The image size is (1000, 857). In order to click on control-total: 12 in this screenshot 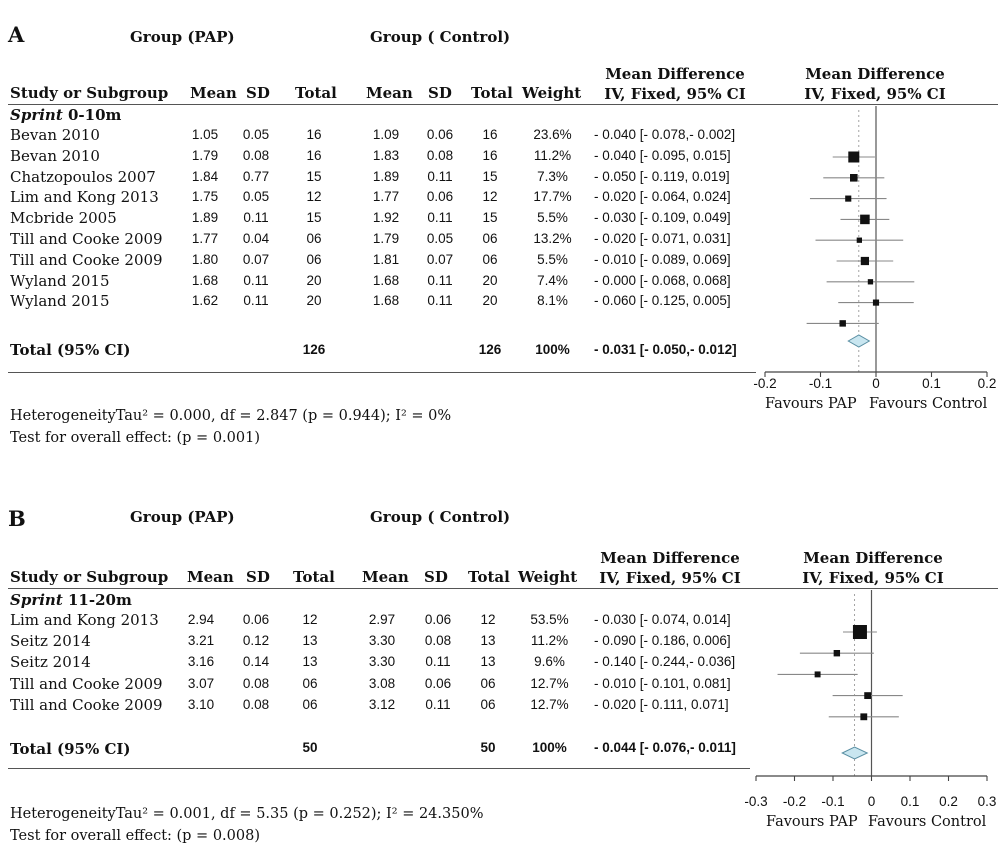, I will do `click(490, 197)`.